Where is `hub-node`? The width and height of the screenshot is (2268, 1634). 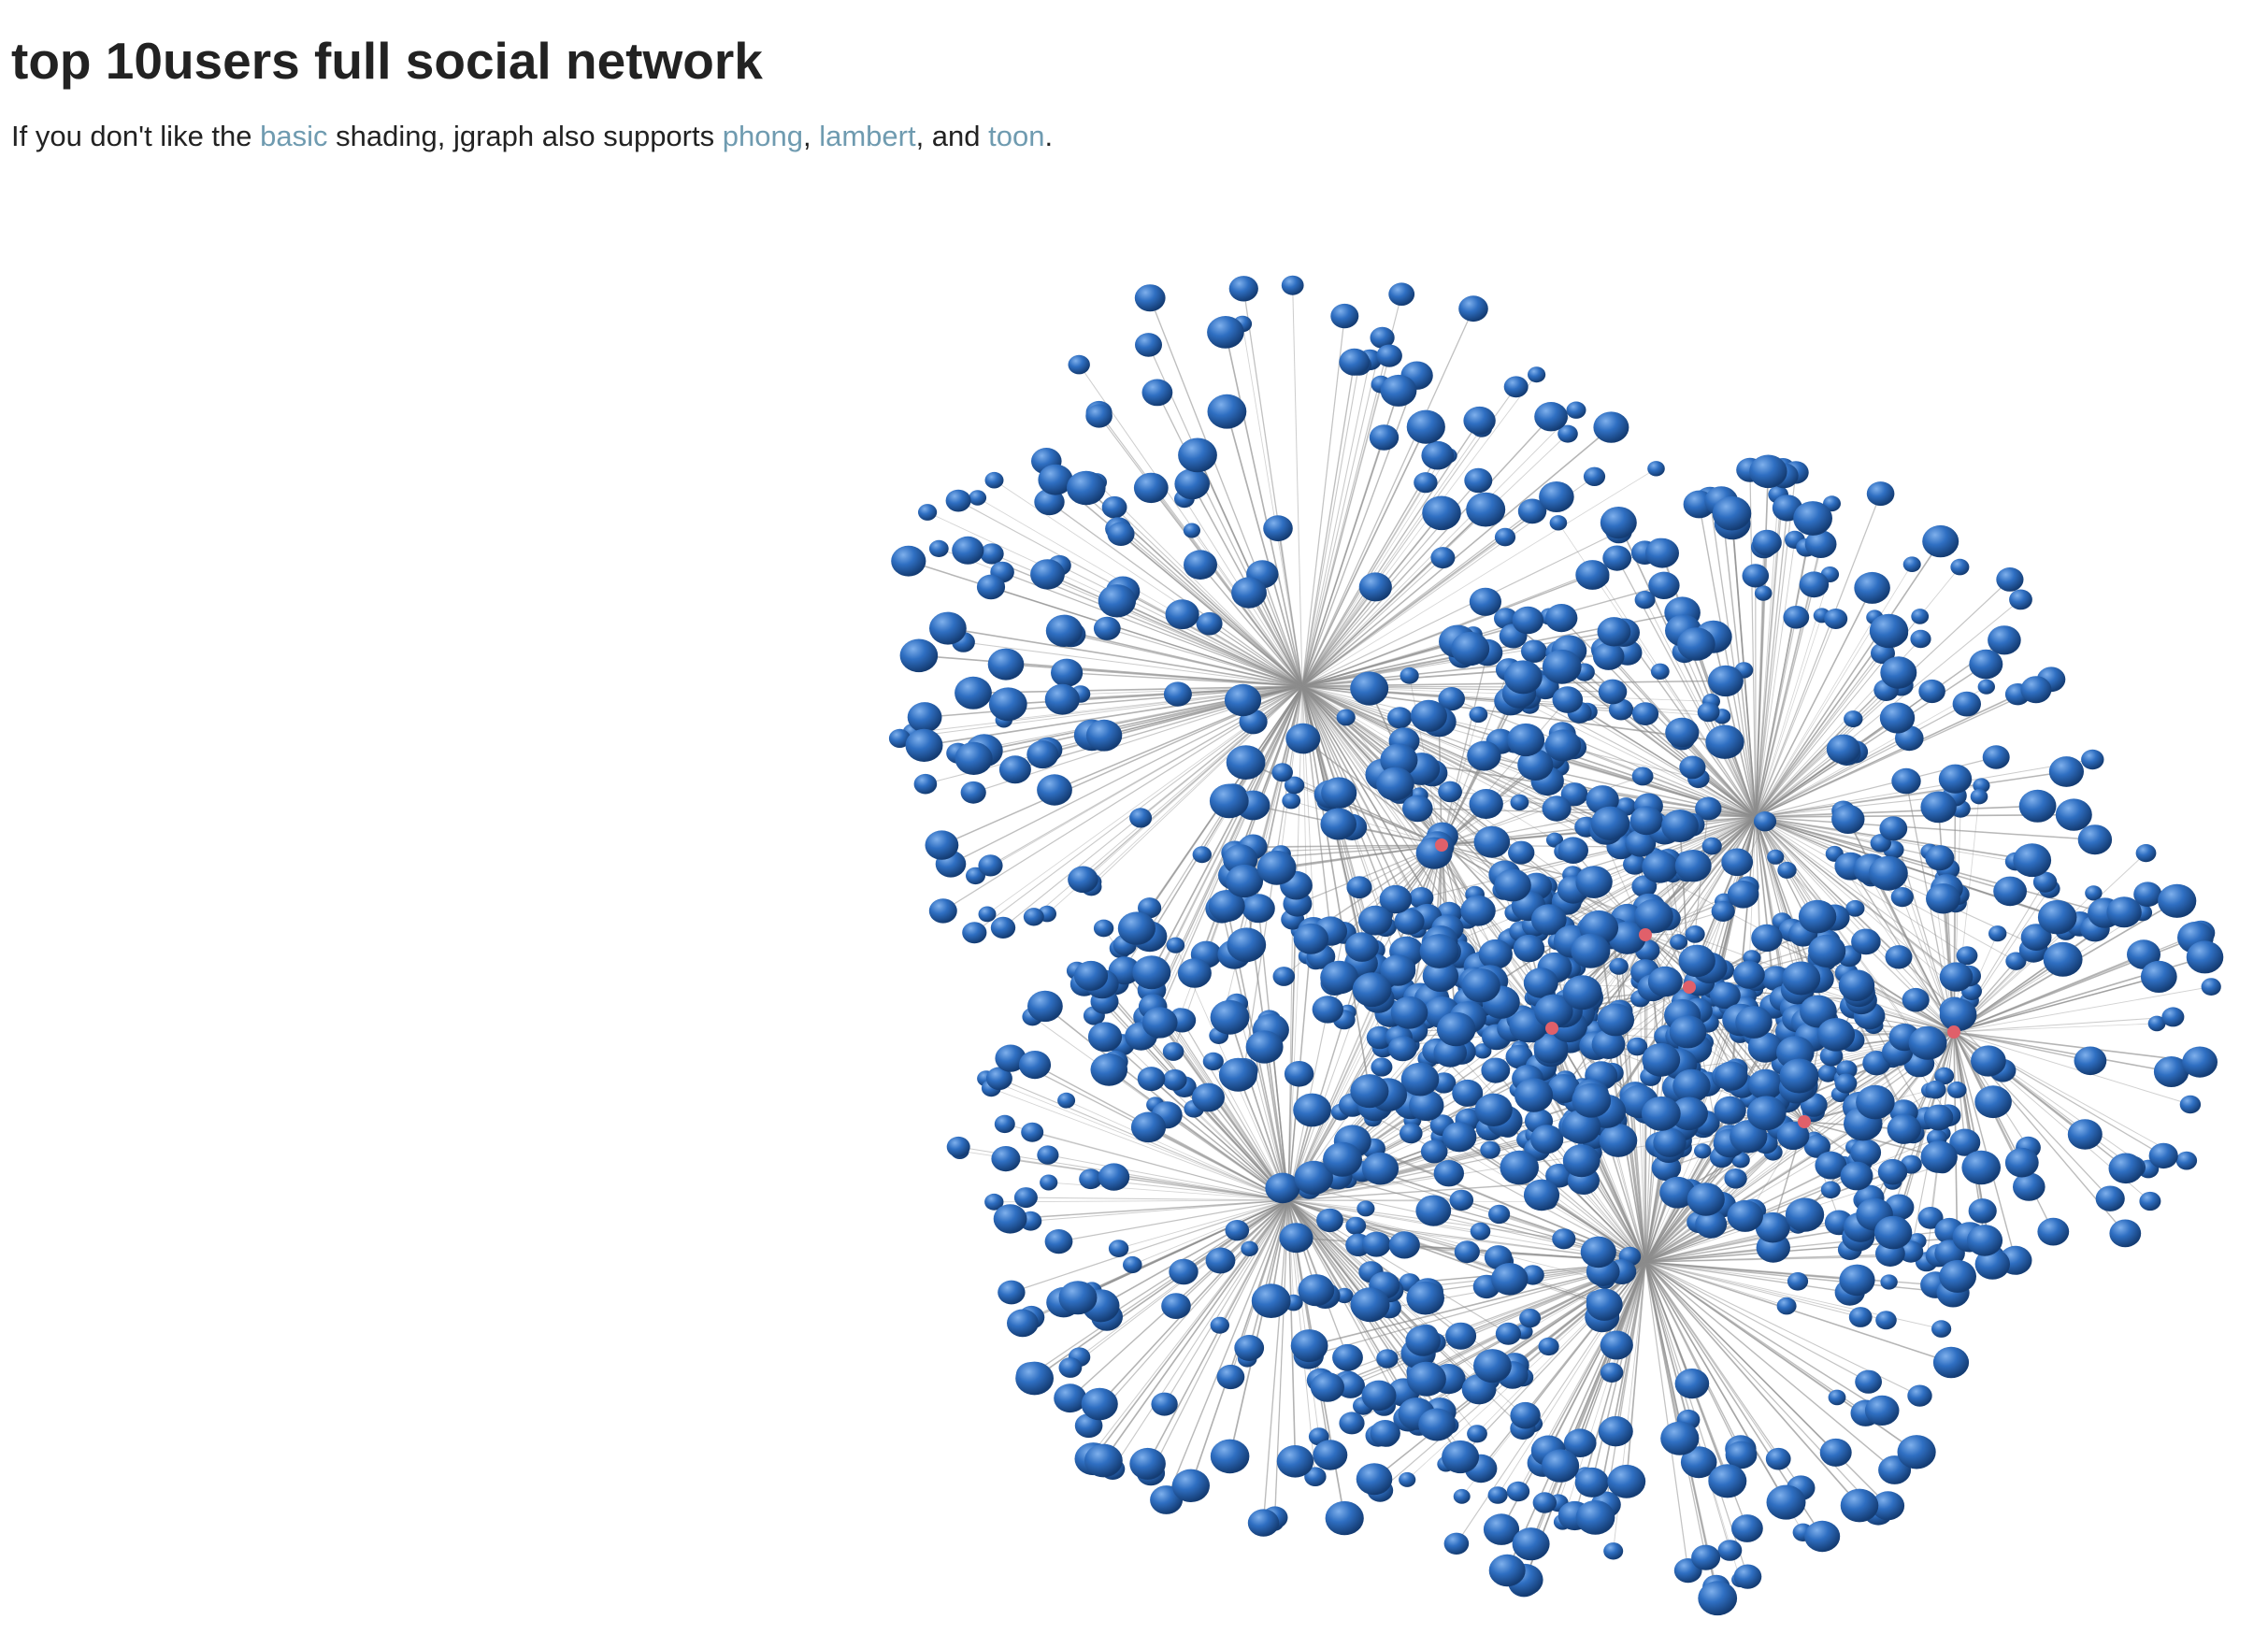 hub-node is located at coordinates (1645, 934).